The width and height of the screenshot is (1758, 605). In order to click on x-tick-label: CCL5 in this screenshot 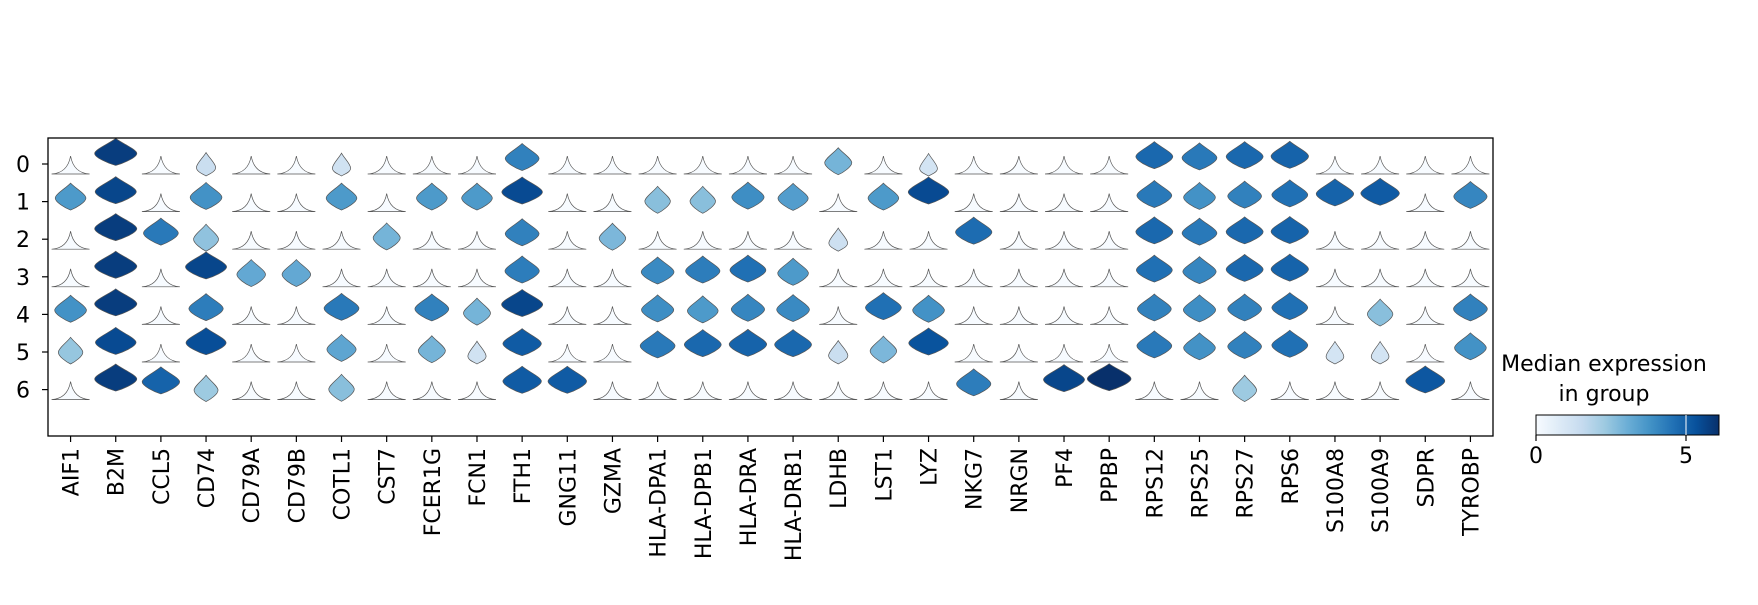, I will do `click(162, 476)`.